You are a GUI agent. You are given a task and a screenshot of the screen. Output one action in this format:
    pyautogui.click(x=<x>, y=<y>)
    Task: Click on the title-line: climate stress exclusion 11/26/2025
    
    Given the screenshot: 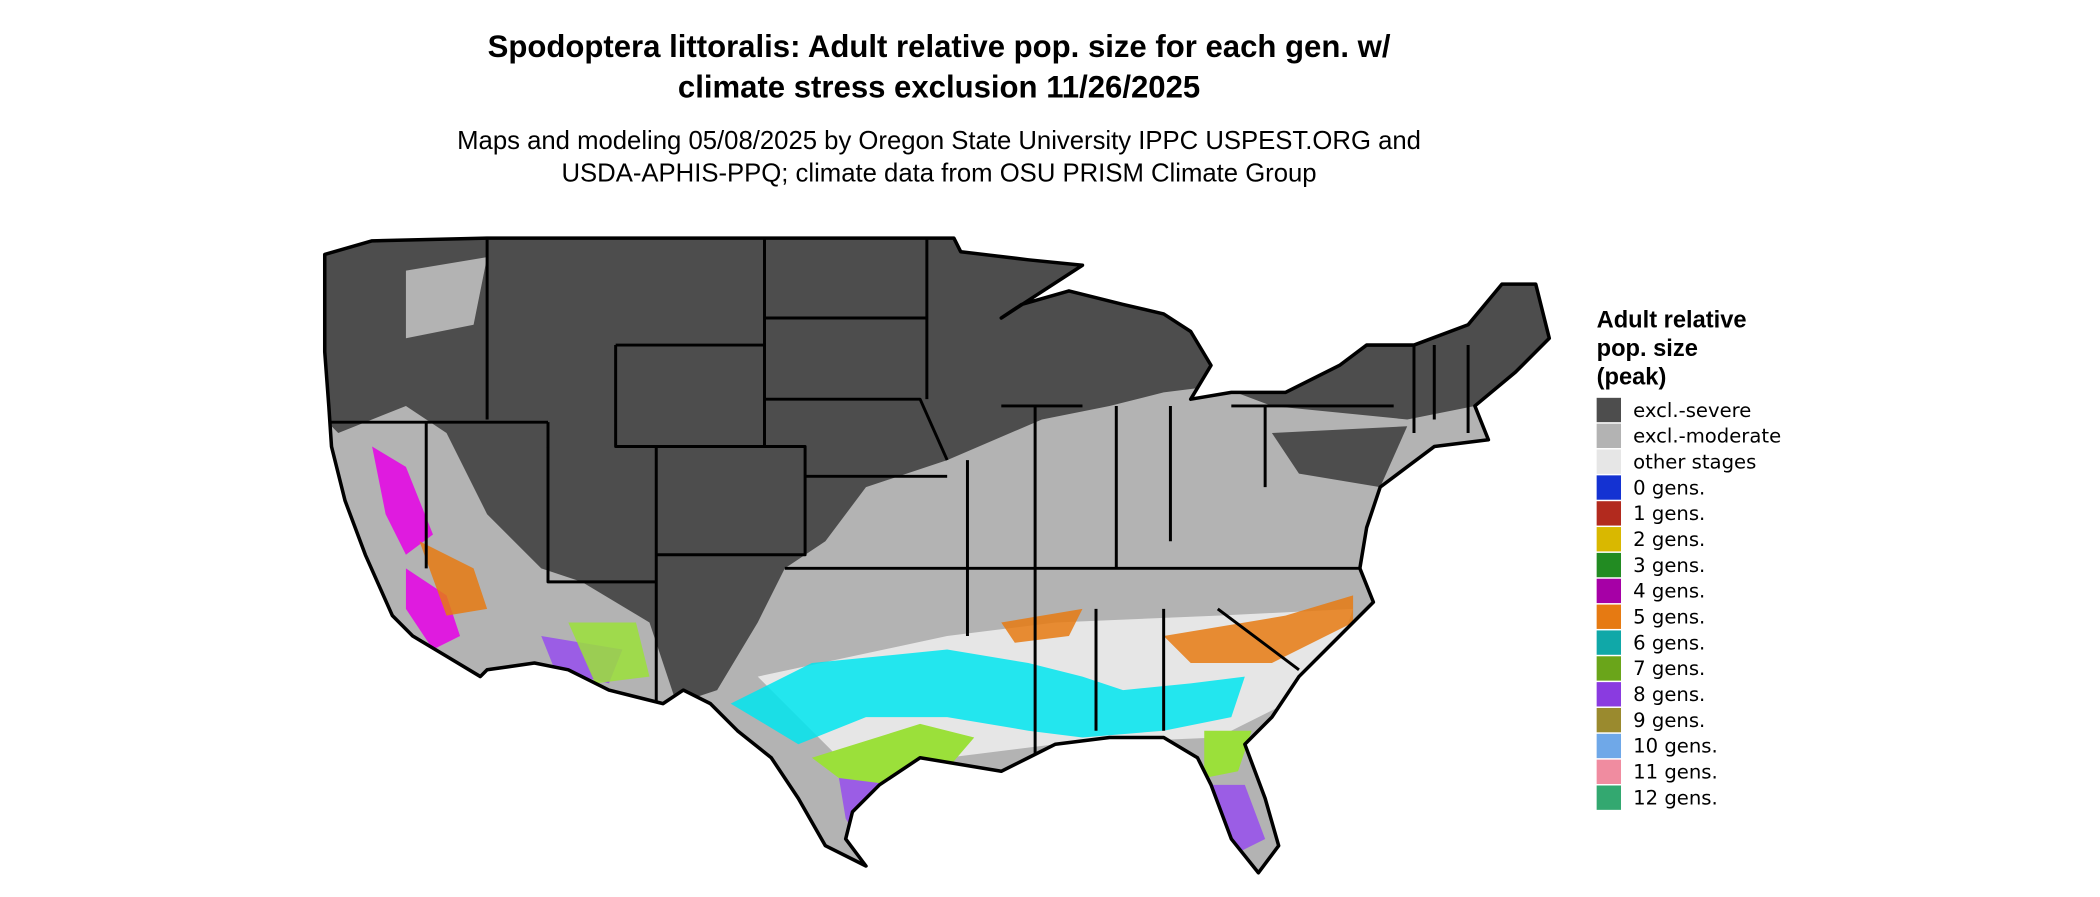 What is the action you would take?
    pyautogui.click(x=939, y=86)
    